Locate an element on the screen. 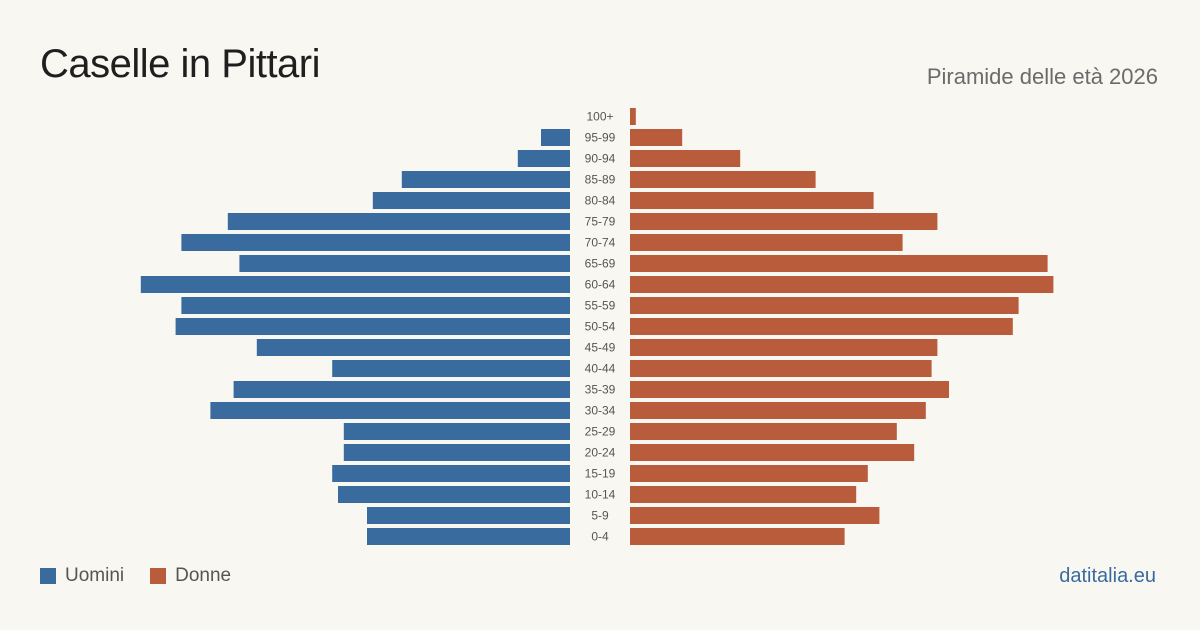 This screenshot has width=1200, height=630. age-label-30-34: 30-34 is located at coordinates (600, 411).